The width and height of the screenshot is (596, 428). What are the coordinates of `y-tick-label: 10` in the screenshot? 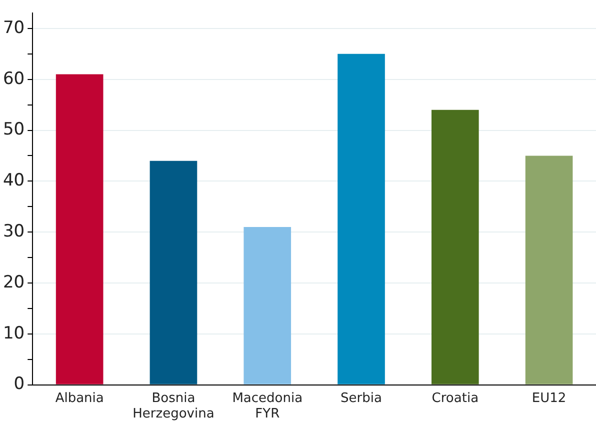 It's located at (13, 333).